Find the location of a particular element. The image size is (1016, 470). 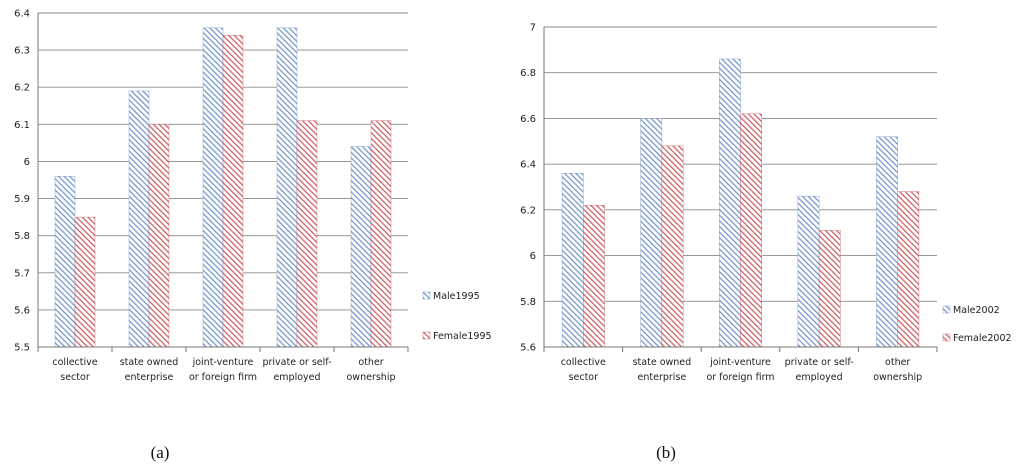

y-tick-label: 6.3 is located at coordinates (22, 51).